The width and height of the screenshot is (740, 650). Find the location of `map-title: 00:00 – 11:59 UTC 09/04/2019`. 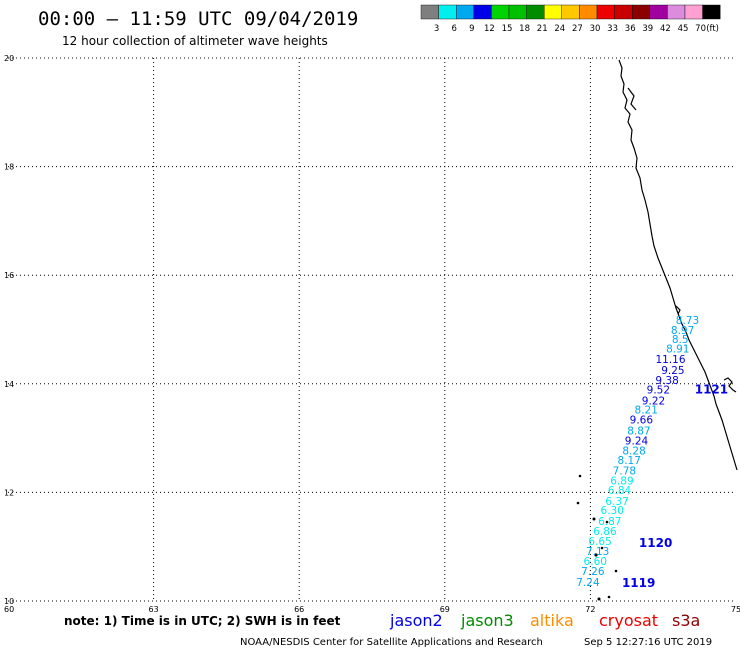

map-title: 00:00 – 11:59 UTC 09/04/2019 is located at coordinates (198, 19).